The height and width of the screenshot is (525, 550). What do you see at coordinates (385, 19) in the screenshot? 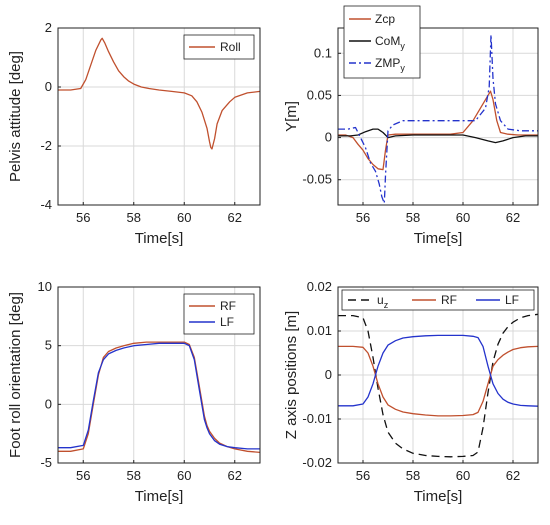
I see `legend-label: Zcp` at bounding box center [385, 19].